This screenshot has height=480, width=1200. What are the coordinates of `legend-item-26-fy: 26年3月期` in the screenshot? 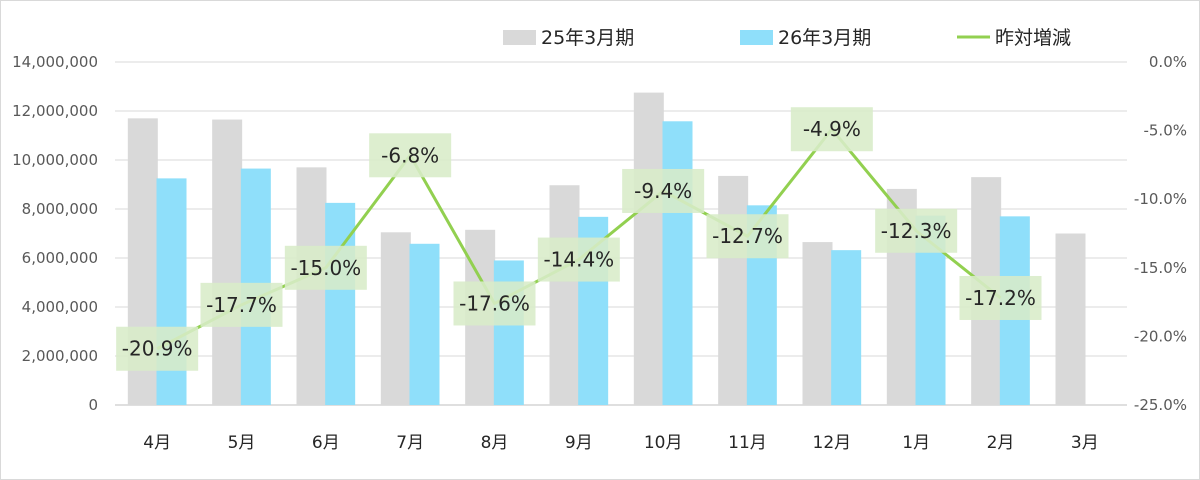 It's located at (805, 38).